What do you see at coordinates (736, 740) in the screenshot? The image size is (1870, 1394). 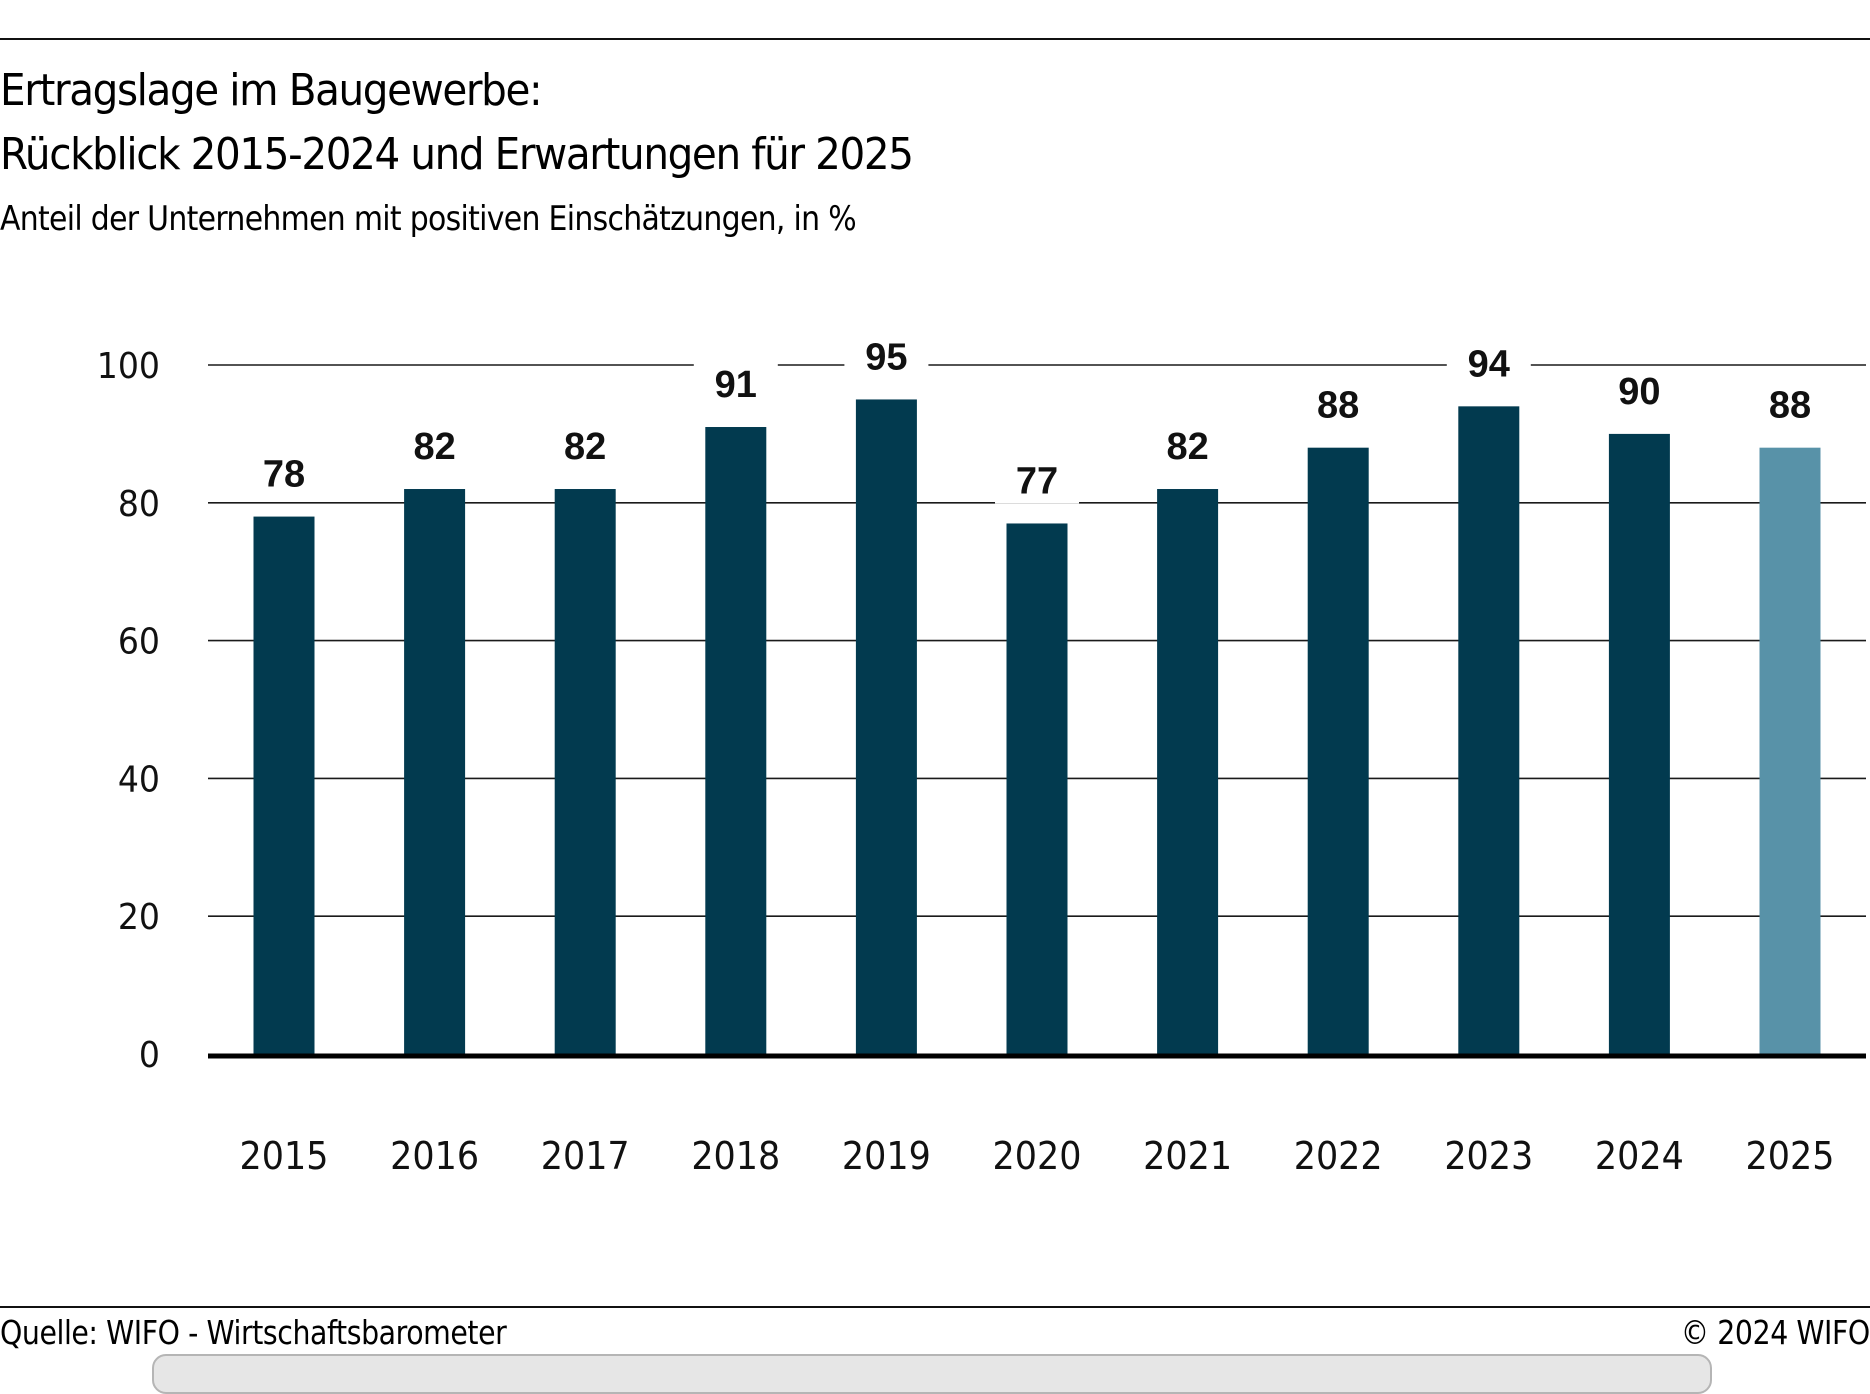 I see `bar-2018` at bounding box center [736, 740].